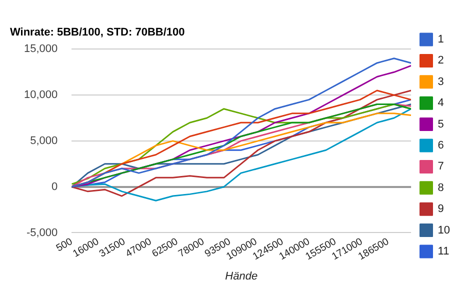  What do you see at coordinates (441, 124) in the screenshot?
I see `legend-label: 5` at bounding box center [441, 124].